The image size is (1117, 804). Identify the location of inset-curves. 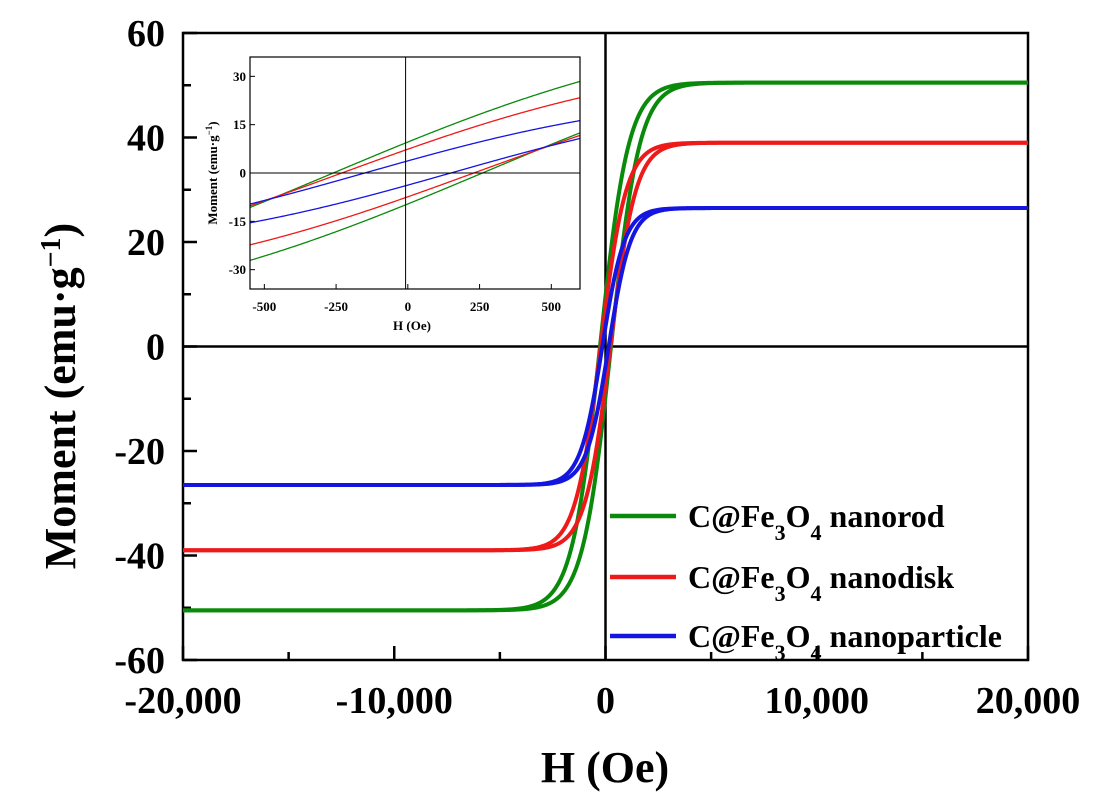
(415, 171).